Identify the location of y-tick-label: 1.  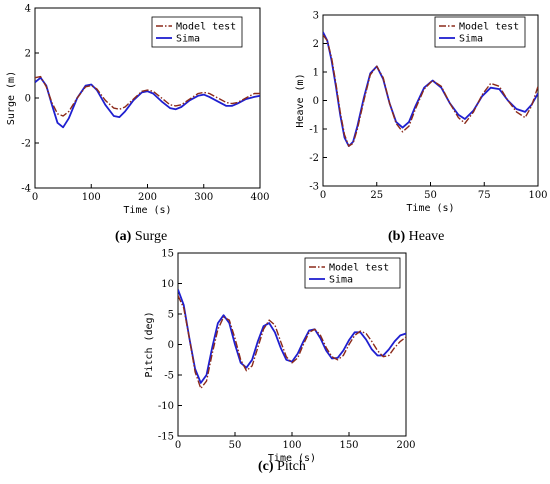
(316, 73).